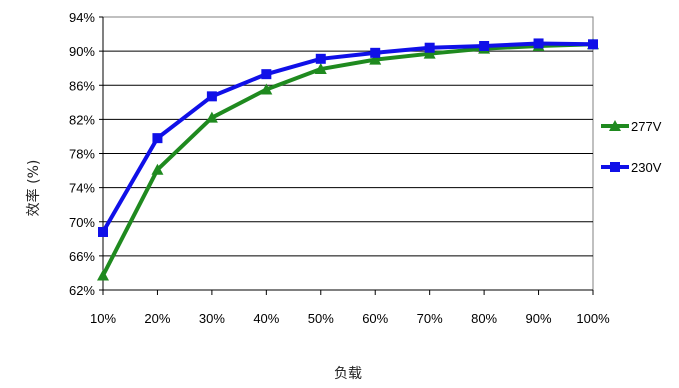 The width and height of the screenshot is (679, 388). I want to click on legend-item: 230V, so click(631, 167).